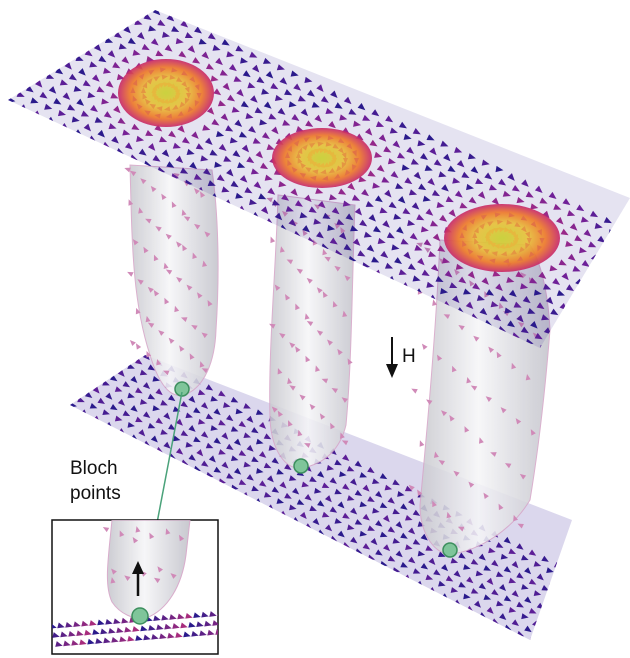 This screenshot has width=630, height=658. What do you see at coordinates (409, 356) in the screenshot?
I see `field-label: H` at bounding box center [409, 356].